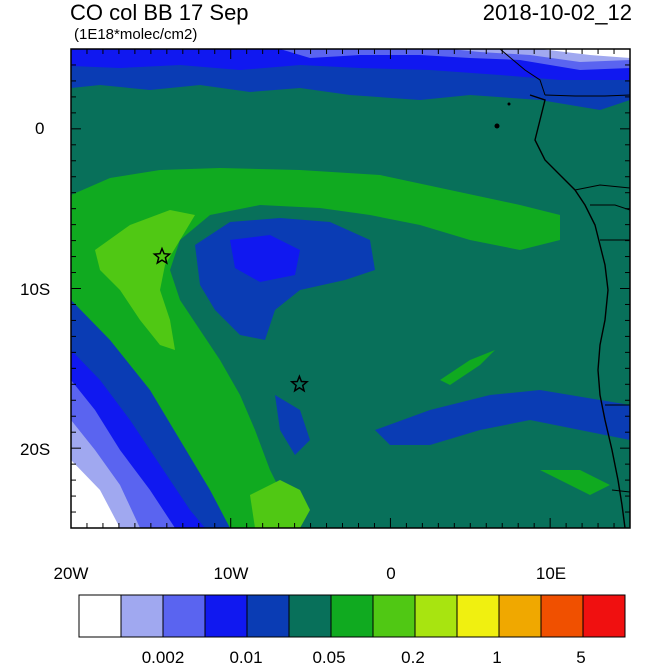 This screenshot has height=668, width=650. Describe the element at coordinates (391, 573) in the screenshot. I see `x-tick-label: 0` at that location.